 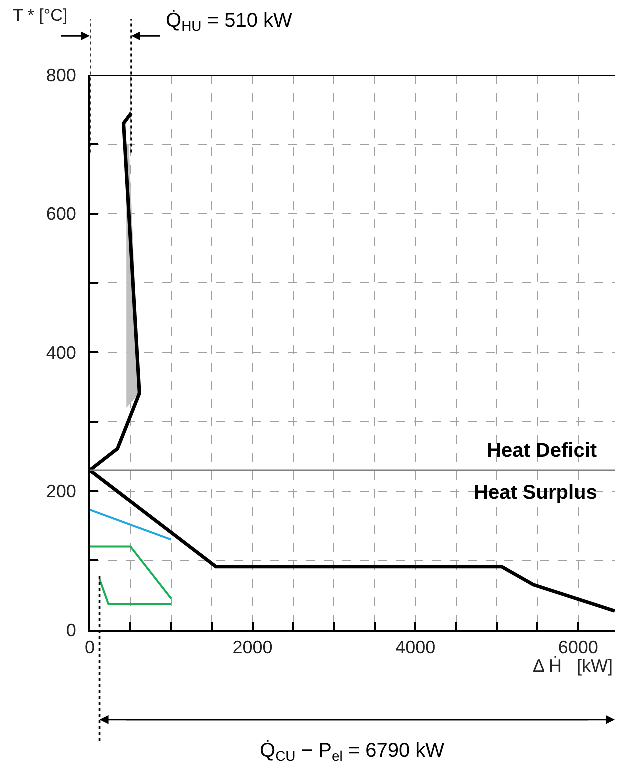 What do you see at coordinates (61, 75) in the screenshot?
I see `y-tick-label: 800` at bounding box center [61, 75].